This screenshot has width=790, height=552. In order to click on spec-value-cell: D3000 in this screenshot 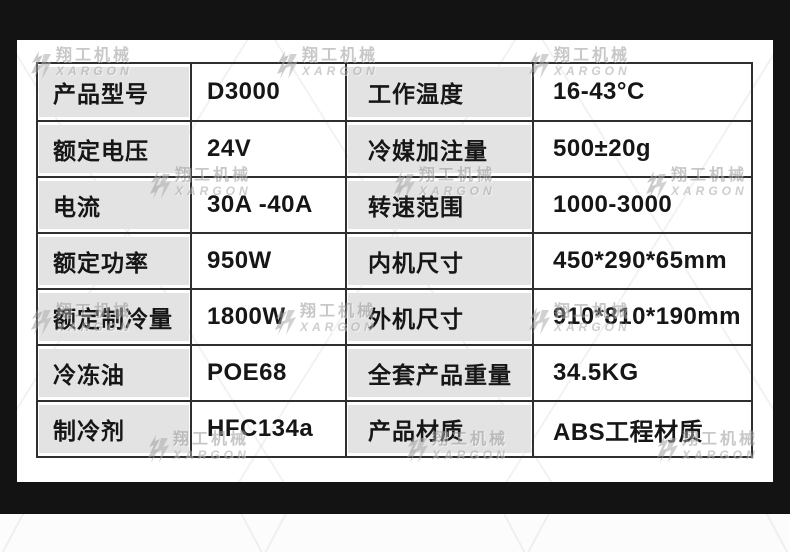, I will do `click(267, 92)`.